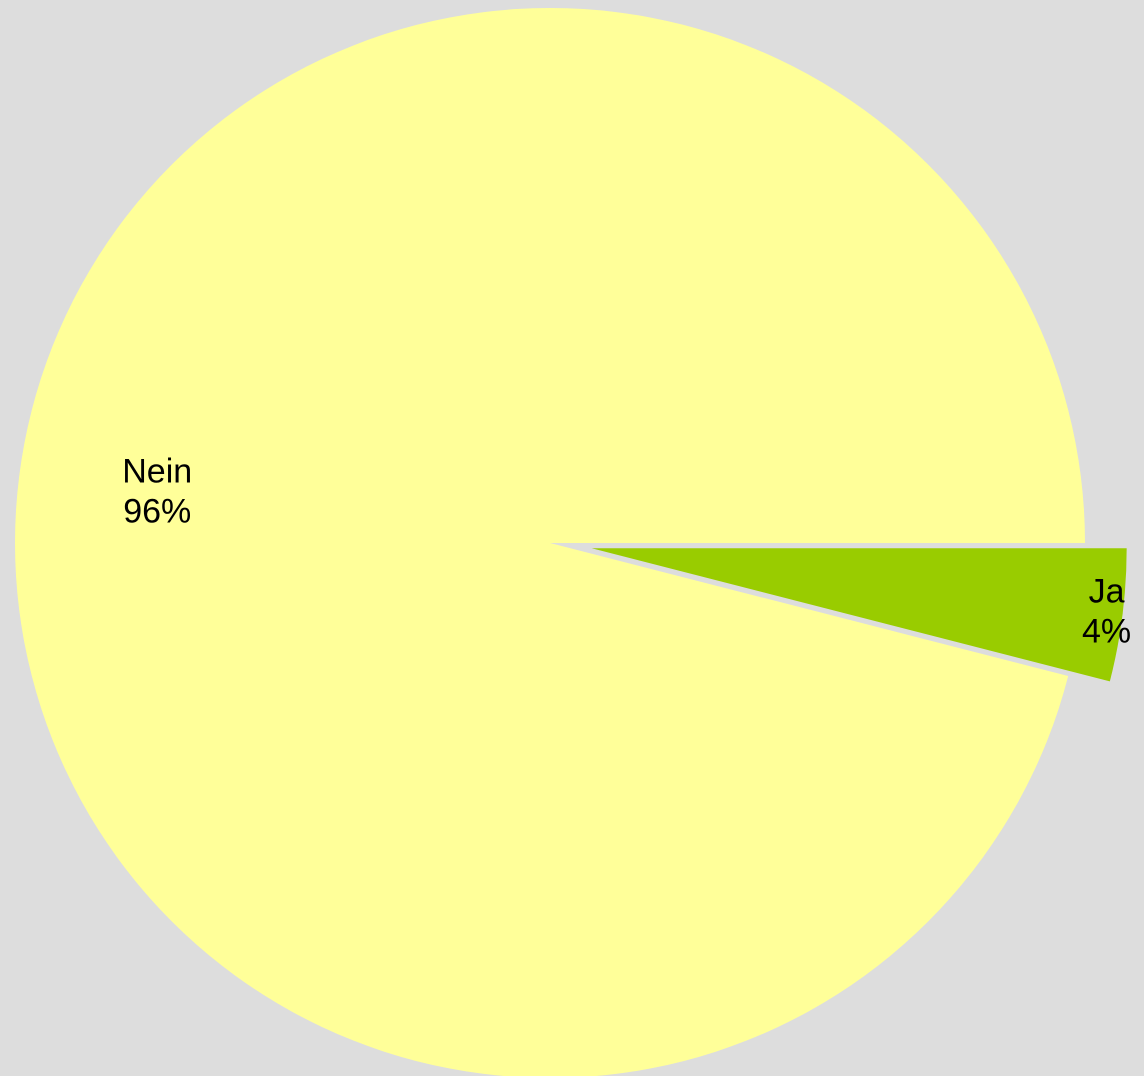  I want to click on slice-value-label: 4%, so click(1106, 631).